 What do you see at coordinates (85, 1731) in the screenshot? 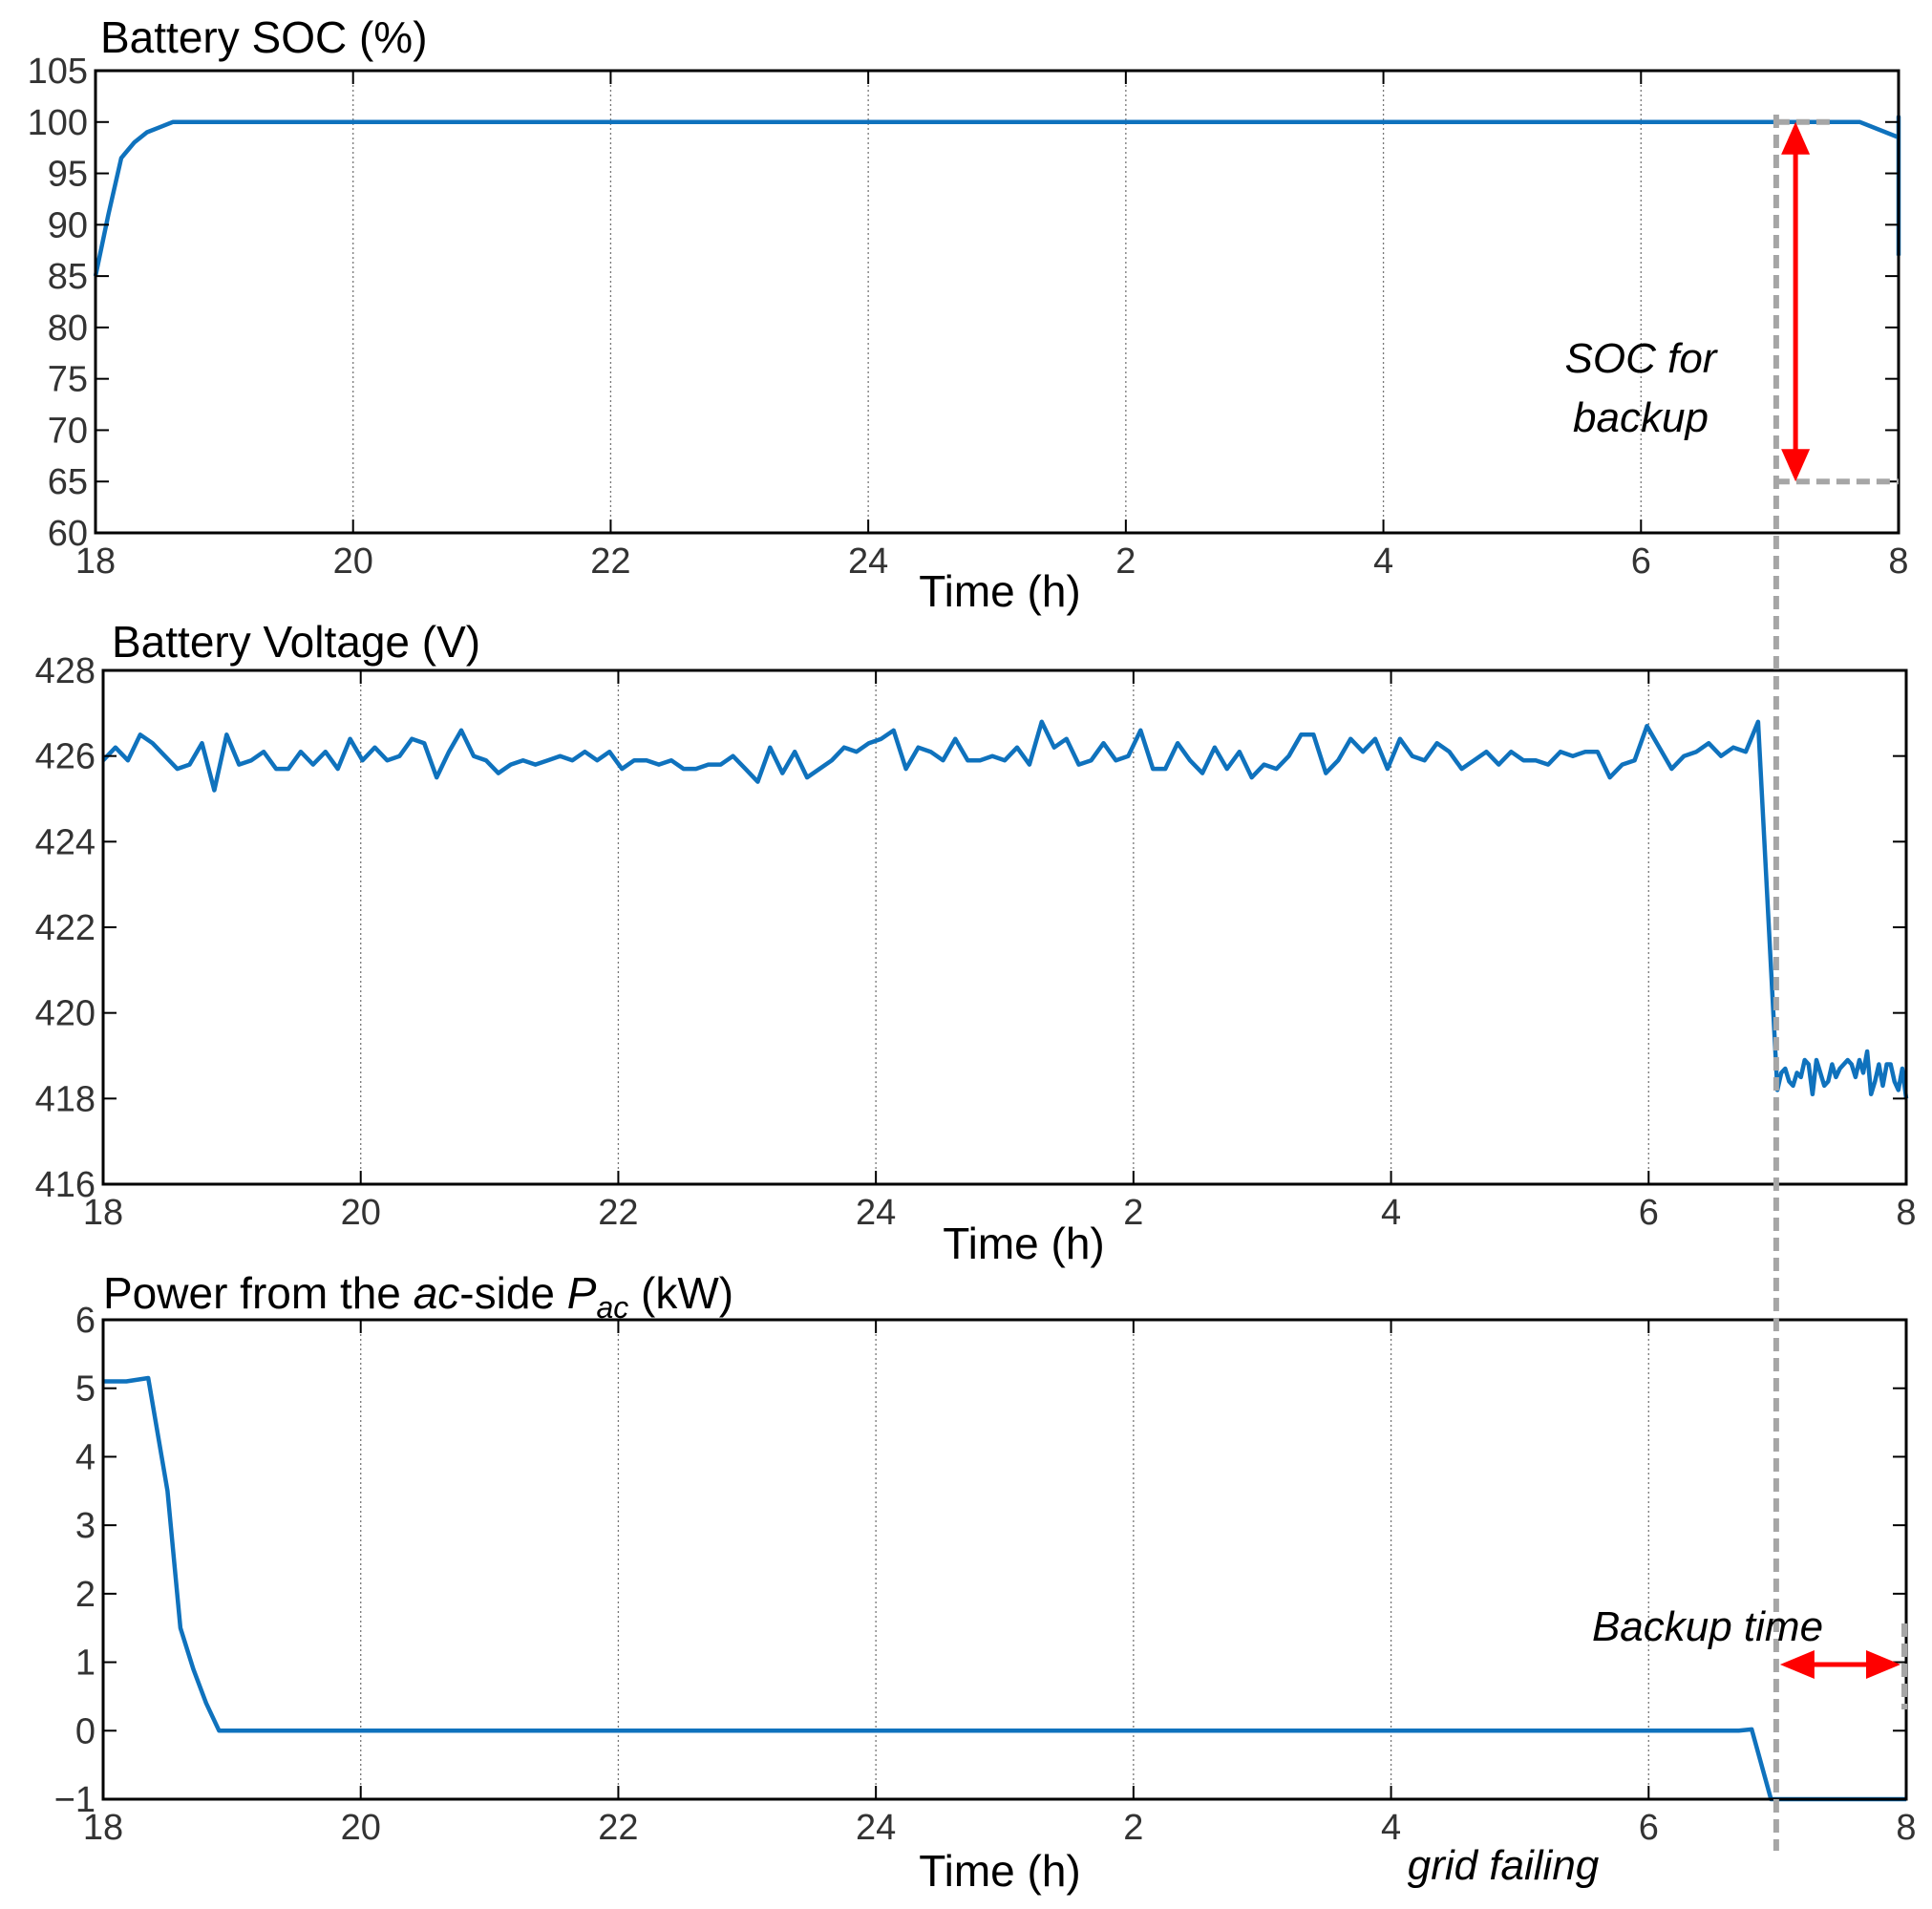
I see `power-y-tick-label: 0` at bounding box center [85, 1731].